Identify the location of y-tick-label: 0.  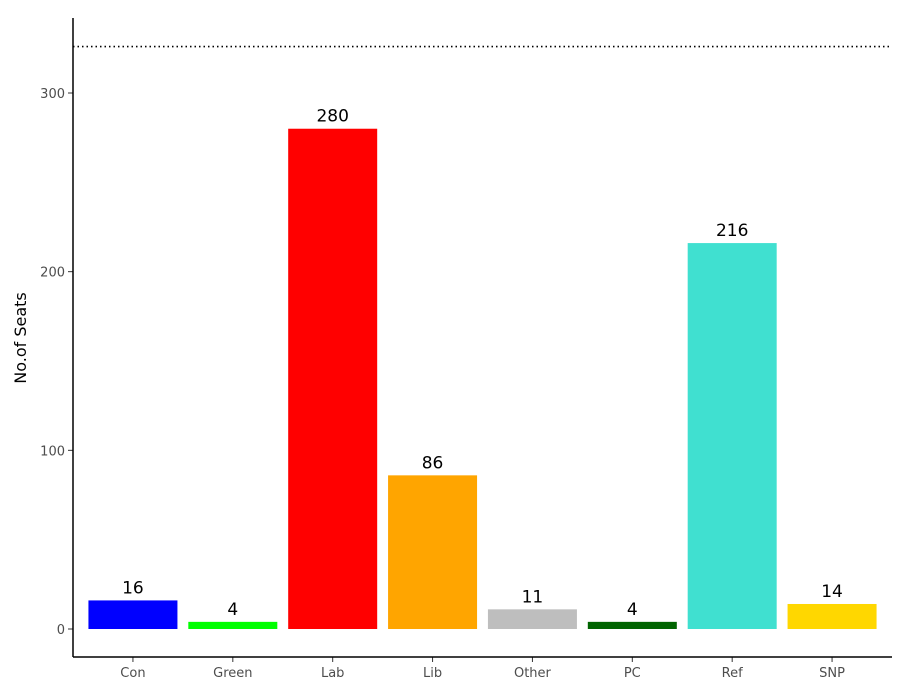
(61, 630).